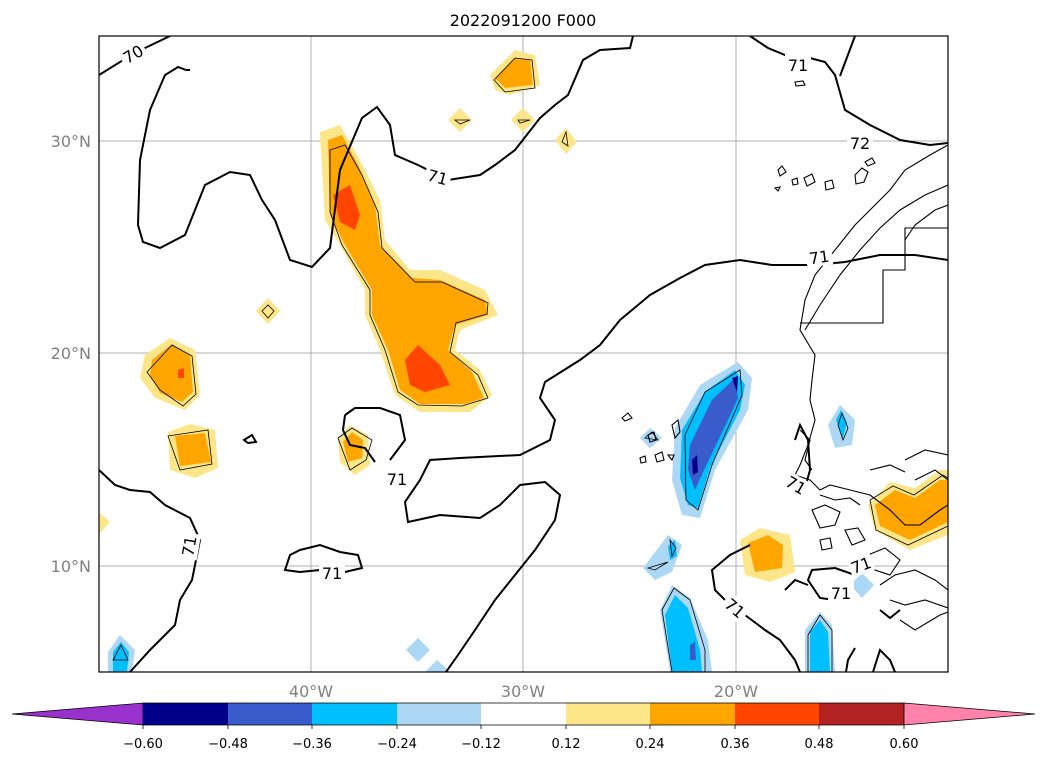 The height and width of the screenshot is (765, 1047). I want to click on colorbar-extend-low, so click(77, 714).